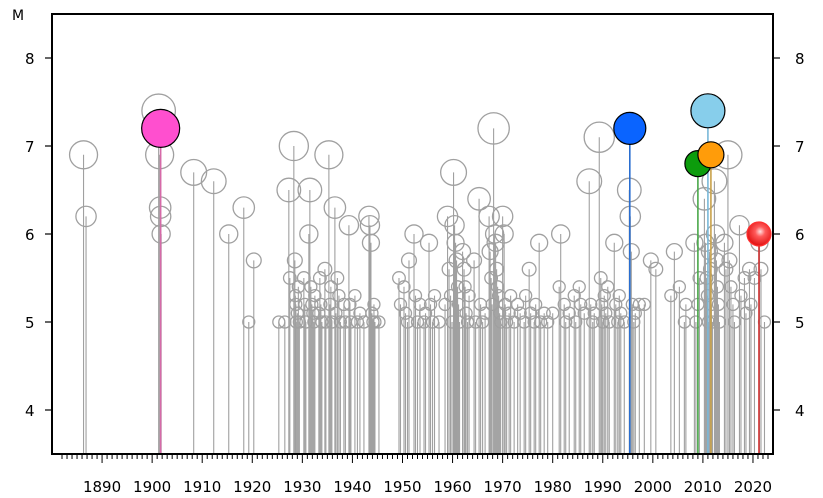 This screenshot has height=498, width=823. Describe the element at coordinates (800, 147) in the screenshot. I see `y-tick-label-right: 7` at that location.